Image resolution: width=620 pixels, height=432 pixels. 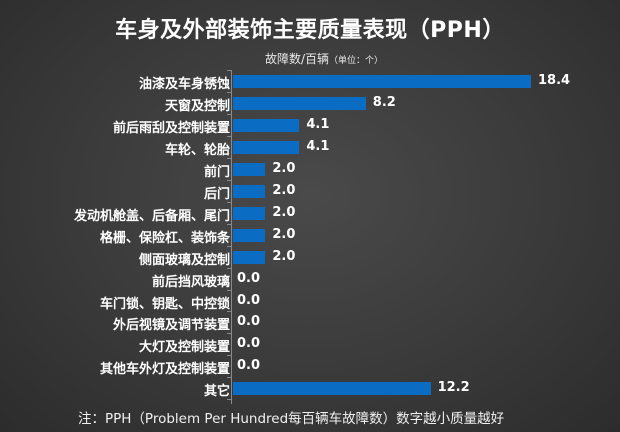 What do you see at coordinates (216, 172) in the screenshot?
I see `category-label: 前门` at bounding box center [216, 172].